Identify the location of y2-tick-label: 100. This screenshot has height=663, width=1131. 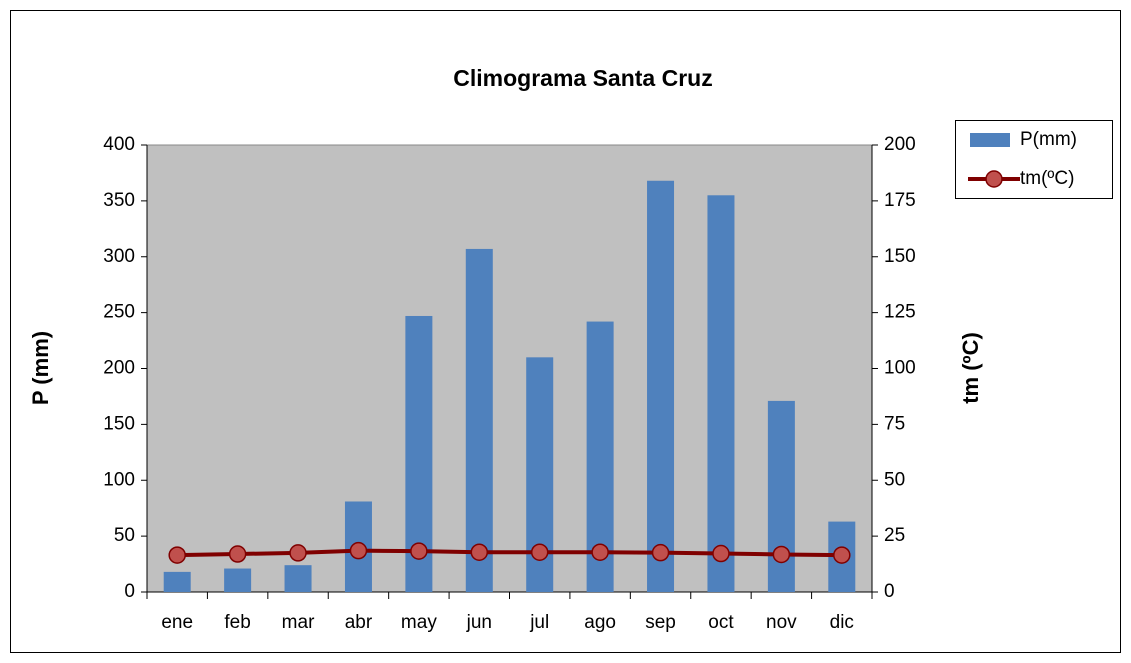
(900, 368).